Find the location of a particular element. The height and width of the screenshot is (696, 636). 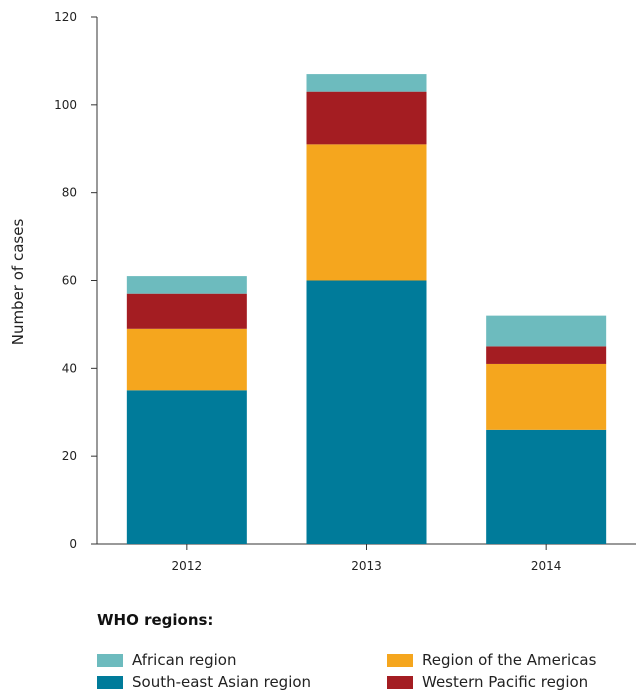

y-tick-label: 0 is located at coordinates (73, 544).